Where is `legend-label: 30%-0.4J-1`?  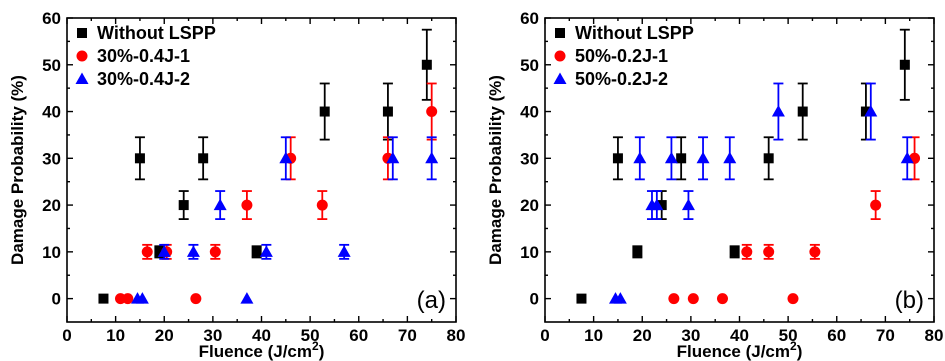 legend-label: 30%-0.4J-1 is located at coordinates (143, 56).